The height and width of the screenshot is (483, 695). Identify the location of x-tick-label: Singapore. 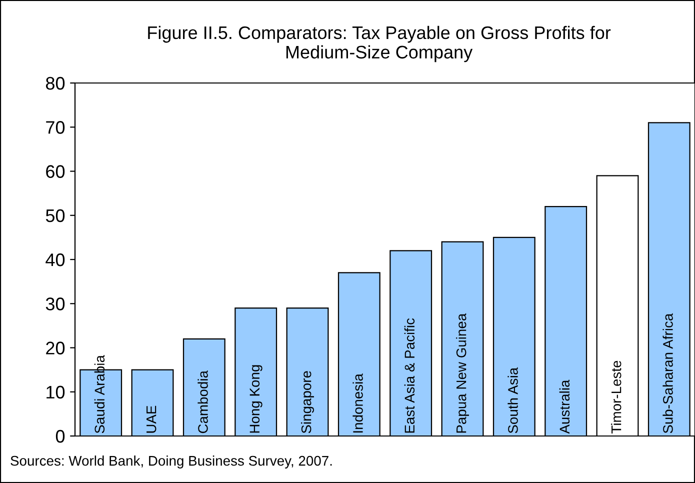
(307, 402).